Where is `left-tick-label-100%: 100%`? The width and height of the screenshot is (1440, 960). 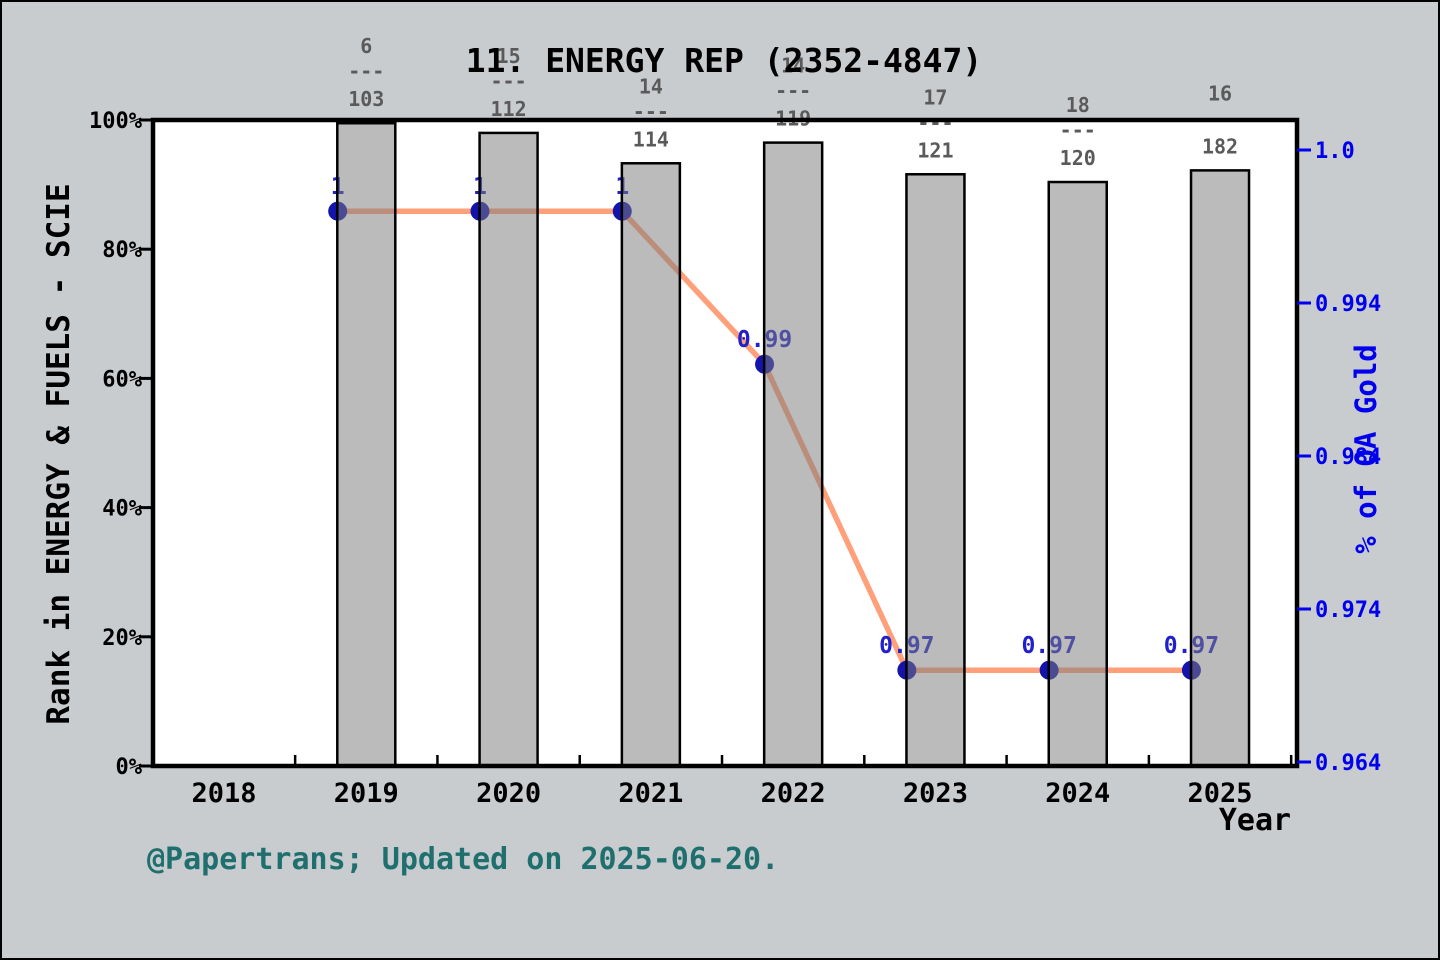
left-tick-label-100%: 100% is located at coordinates (116, 121).